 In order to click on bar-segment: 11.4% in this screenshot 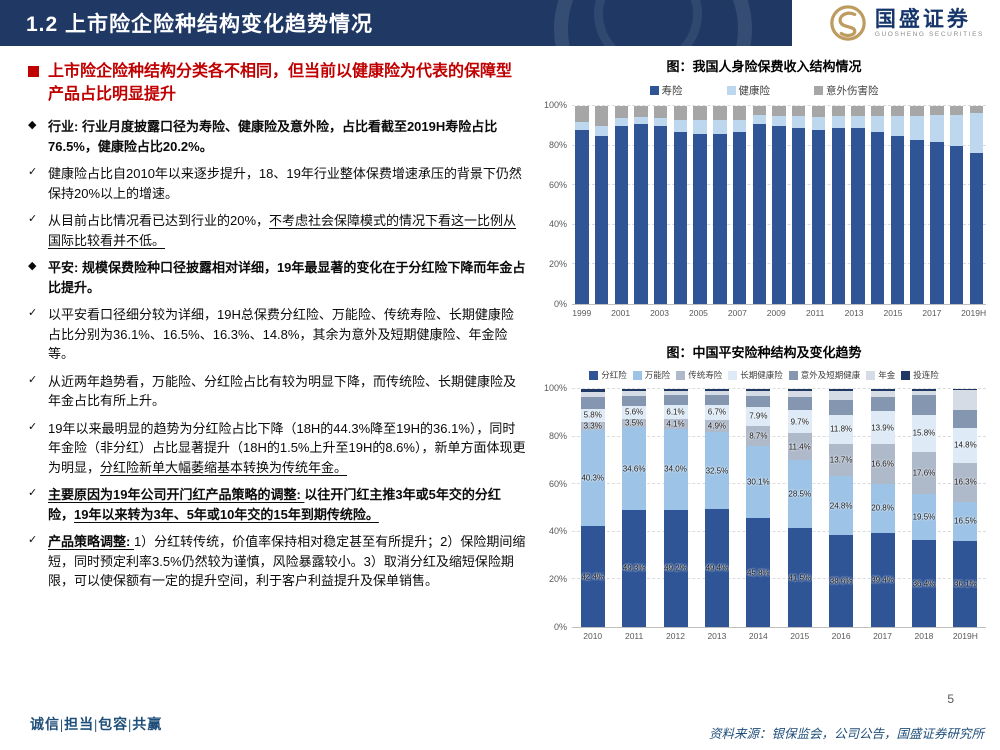, I will do `click(799, 447)`.